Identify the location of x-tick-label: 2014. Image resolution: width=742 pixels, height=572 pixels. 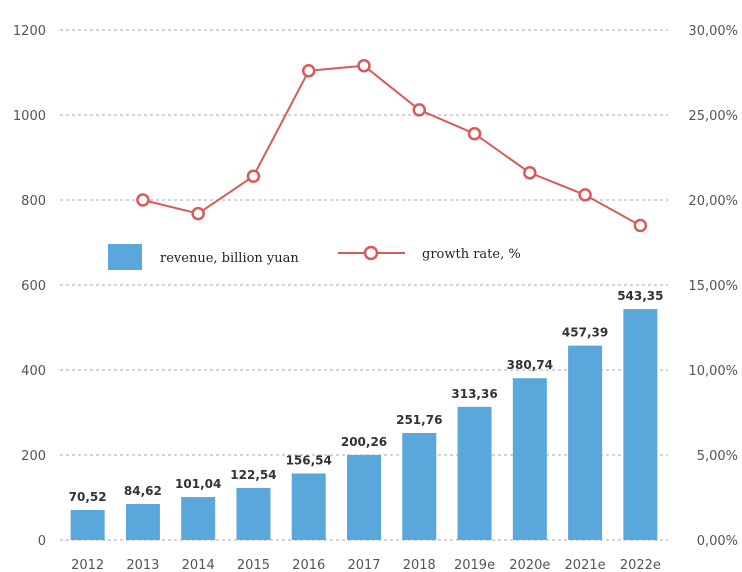
(198, 565).